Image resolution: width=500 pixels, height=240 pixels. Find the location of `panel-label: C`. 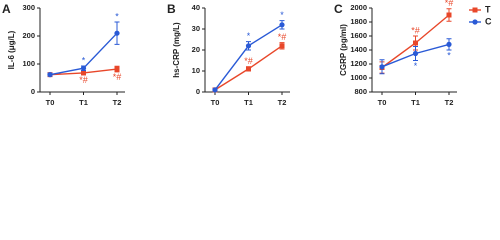

panel-label: C is located at coordinates (338, 9).